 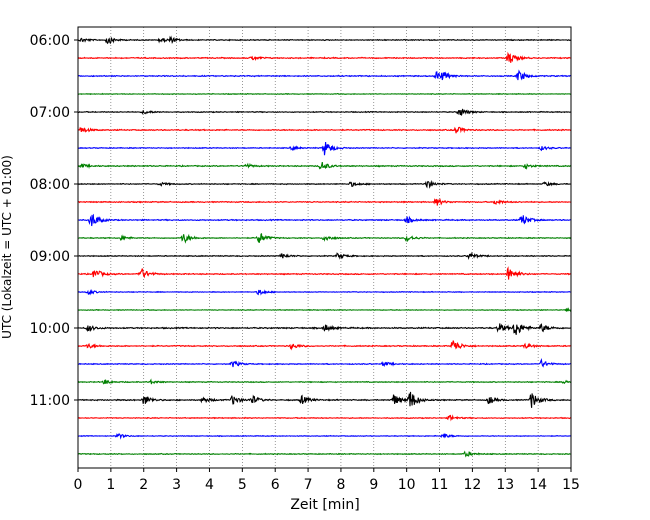 I want to click on x-axis-title: Zeit [min], so click(x=324, y=505).